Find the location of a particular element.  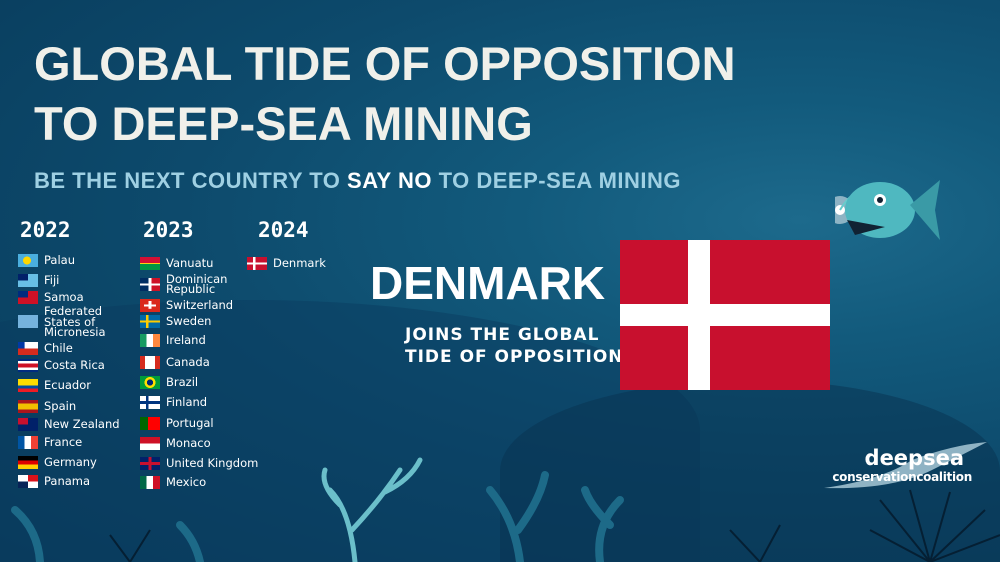

country-name: Chile is located at coordinates (58, 347).